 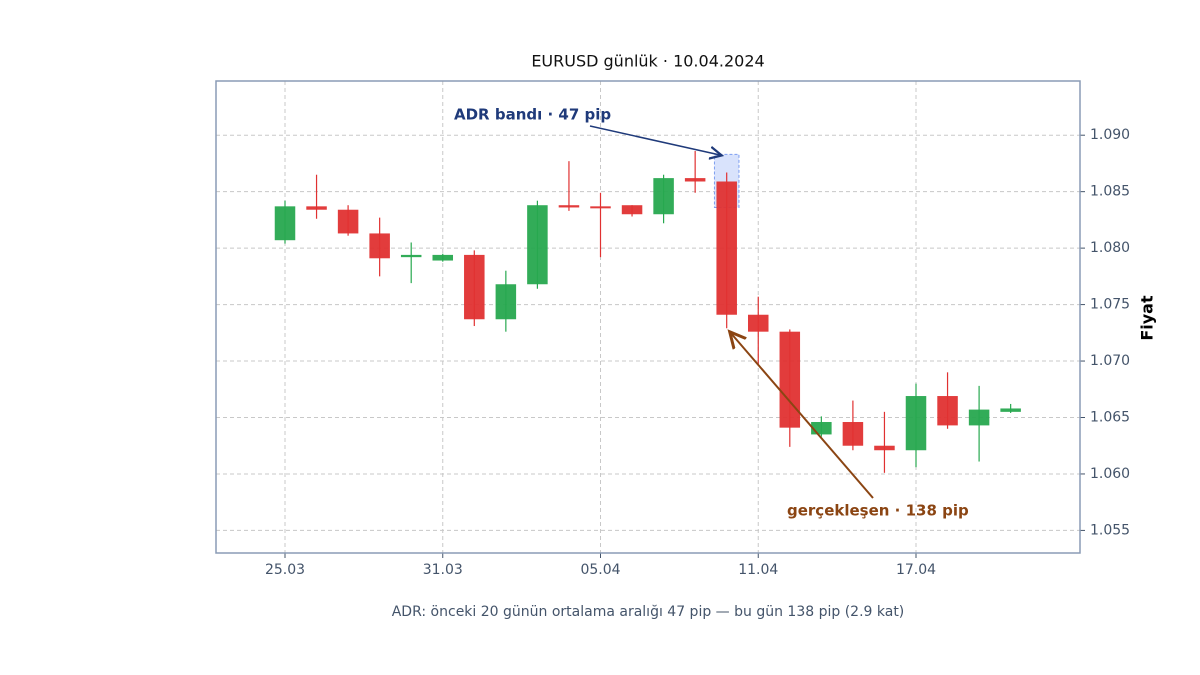 I want to click on x-tick-label: 25.03, so click(x=285, y=570).